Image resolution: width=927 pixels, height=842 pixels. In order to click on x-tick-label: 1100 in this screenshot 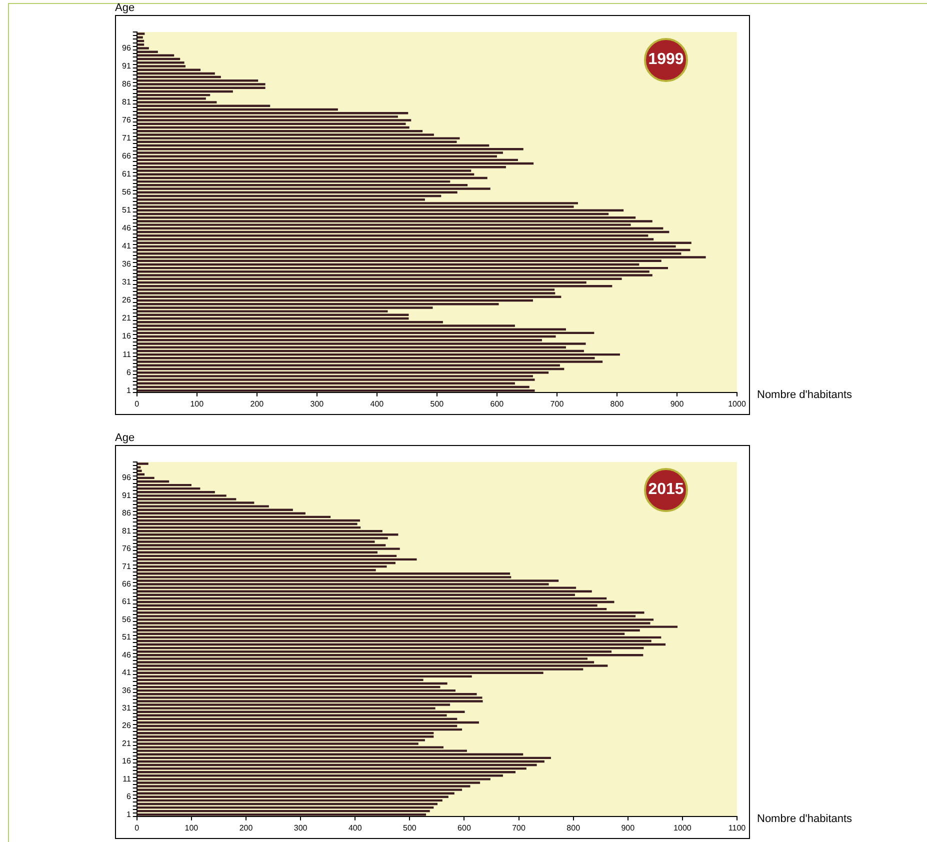, I will do `click(737, 827)`.